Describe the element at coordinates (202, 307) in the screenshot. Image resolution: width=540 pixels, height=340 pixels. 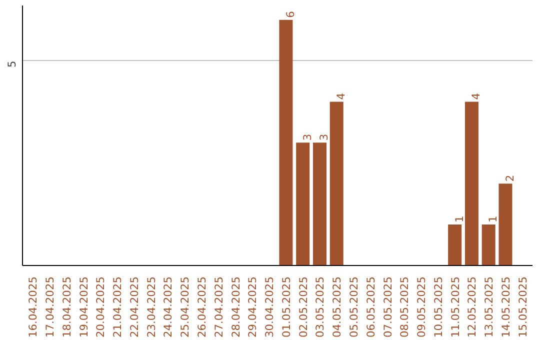
I see `x-tick-label: 26.04.2025` at that location.